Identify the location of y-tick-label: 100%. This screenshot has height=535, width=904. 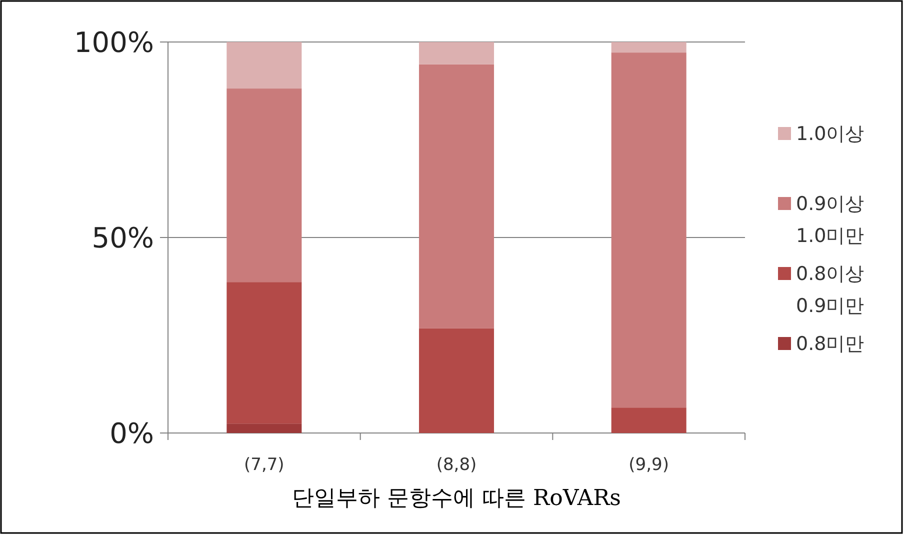
(114, 42).